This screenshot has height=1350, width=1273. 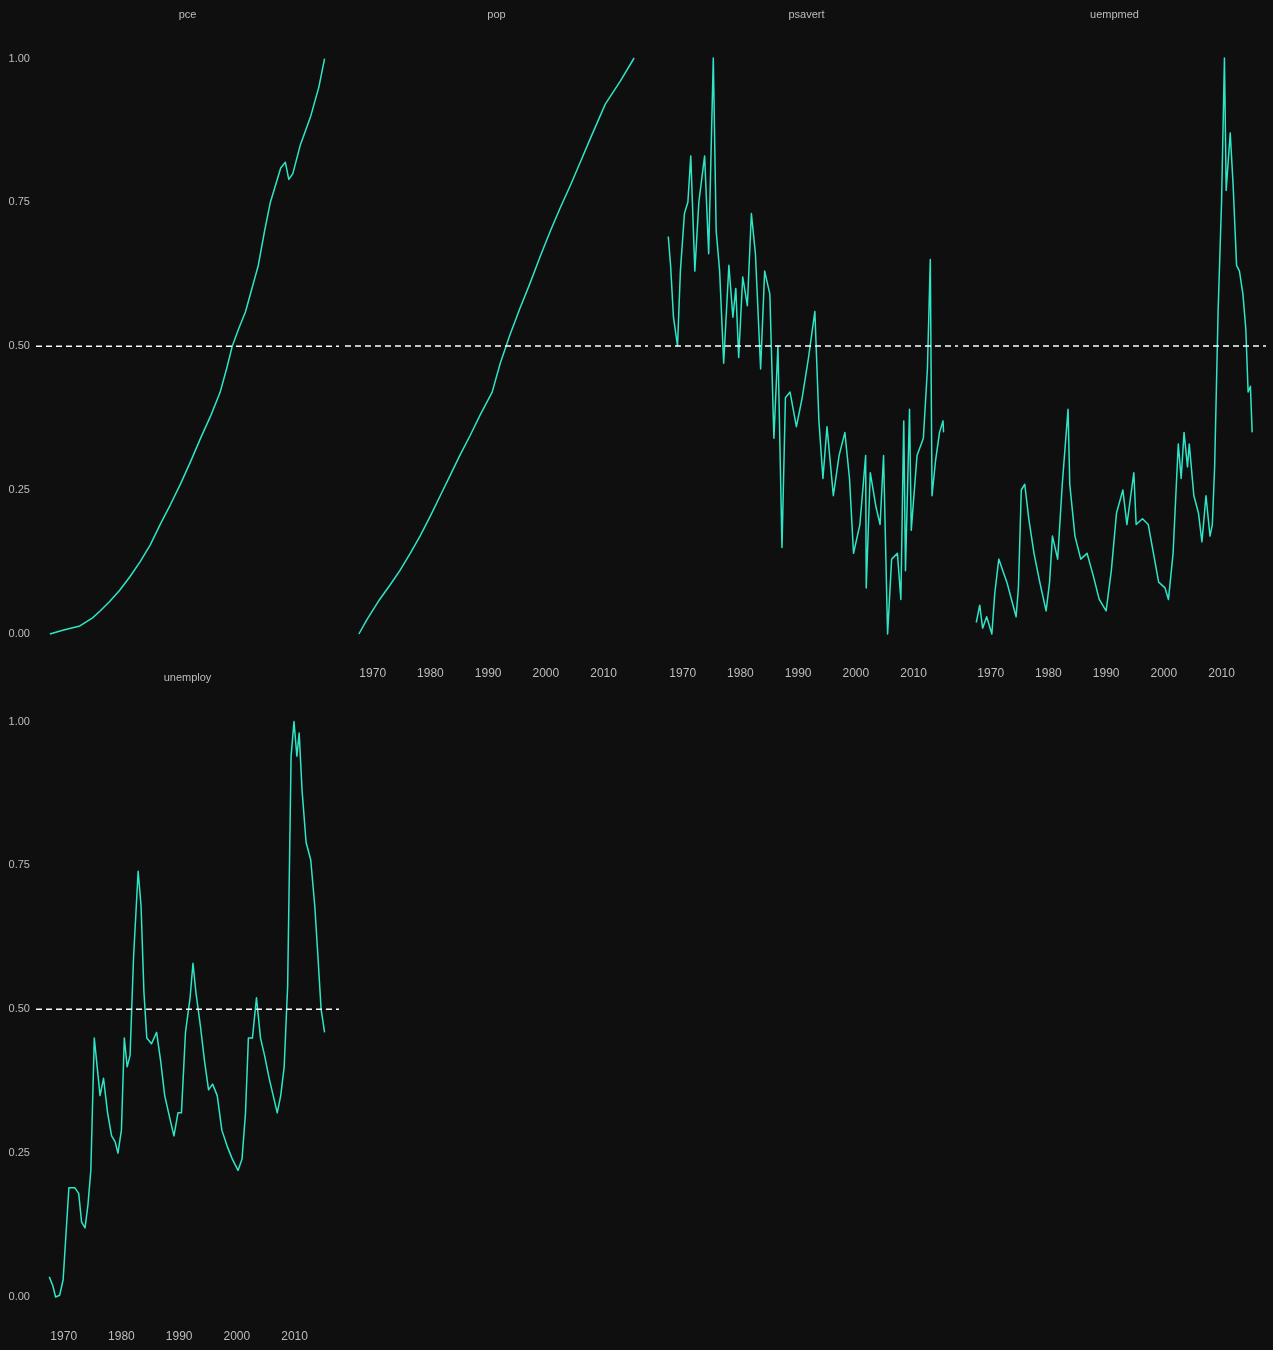 What do you see at coordinates (187, 14) in the screenshot?
I see `chart-title: pce` at bounding box center [187, 14].